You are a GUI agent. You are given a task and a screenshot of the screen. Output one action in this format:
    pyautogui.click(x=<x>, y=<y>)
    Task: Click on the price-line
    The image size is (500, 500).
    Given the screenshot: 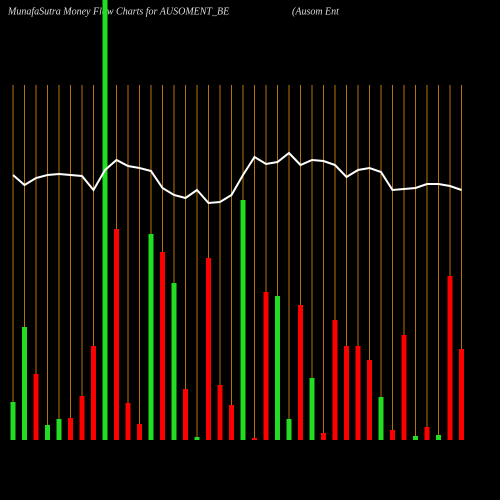 What is the action you would take?
    pyautogui.click(x=237, y=178)
    